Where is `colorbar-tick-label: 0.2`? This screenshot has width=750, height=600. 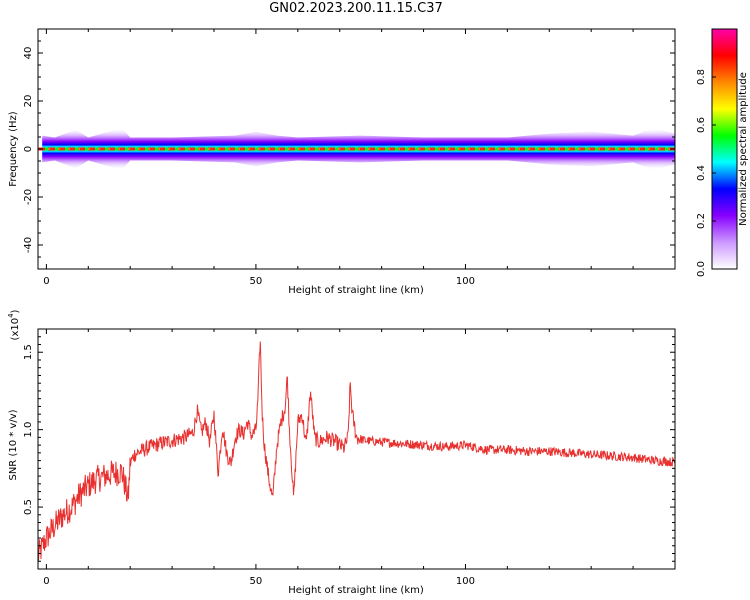 colorbar-tick-label: 0.2 is located at coordinates (701, 221).